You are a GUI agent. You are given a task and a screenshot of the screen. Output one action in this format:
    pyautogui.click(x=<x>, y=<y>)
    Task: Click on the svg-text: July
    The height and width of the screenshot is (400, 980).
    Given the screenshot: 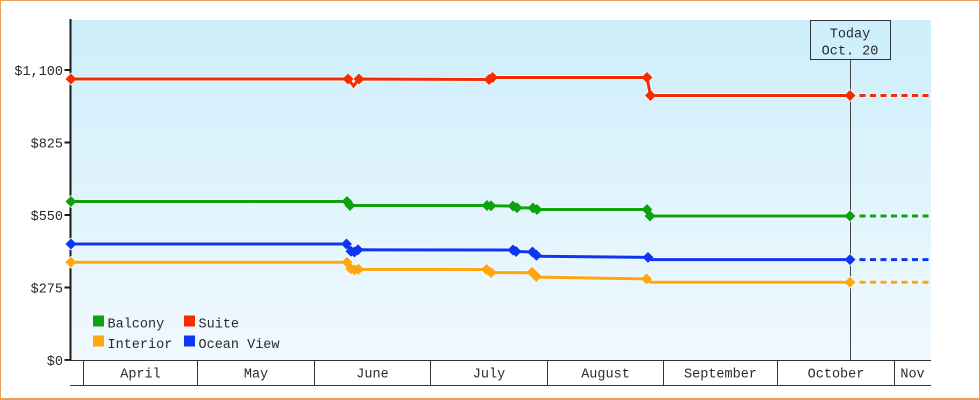 What is the action you would take?
    pyautogui.click(x=489, y=375)
    